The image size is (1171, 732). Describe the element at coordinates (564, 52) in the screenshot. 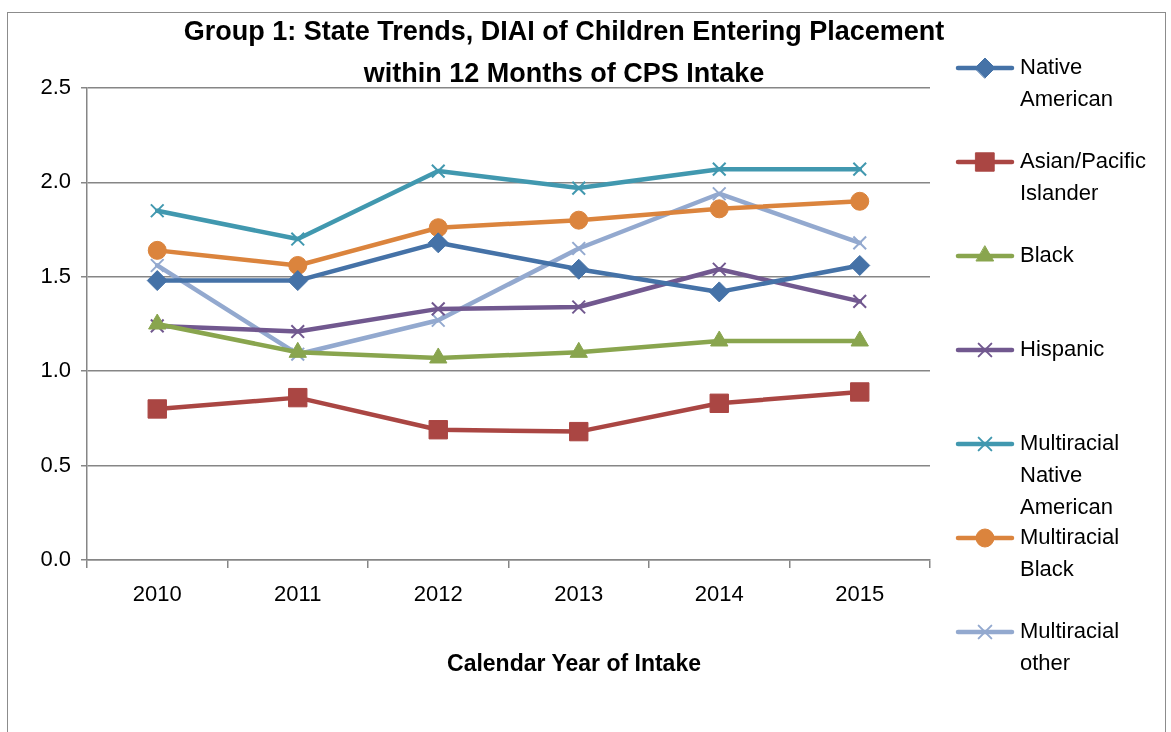

I see `chart-title: Group 1: State Trends, DIAI of Children Entering Placement within 12 Months of CPS Intake` at that location.